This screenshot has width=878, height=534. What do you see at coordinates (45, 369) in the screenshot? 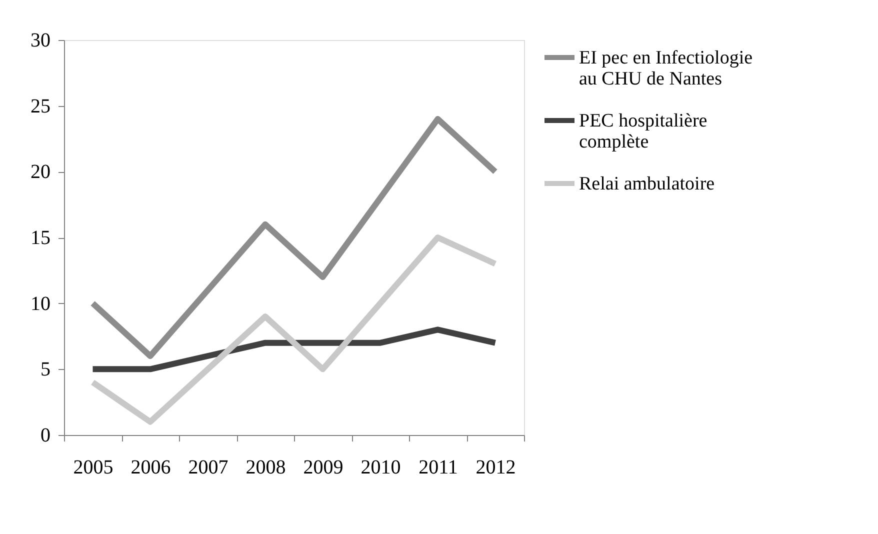
I see `y-tick-label: 5` at bounding box center [45, 369].